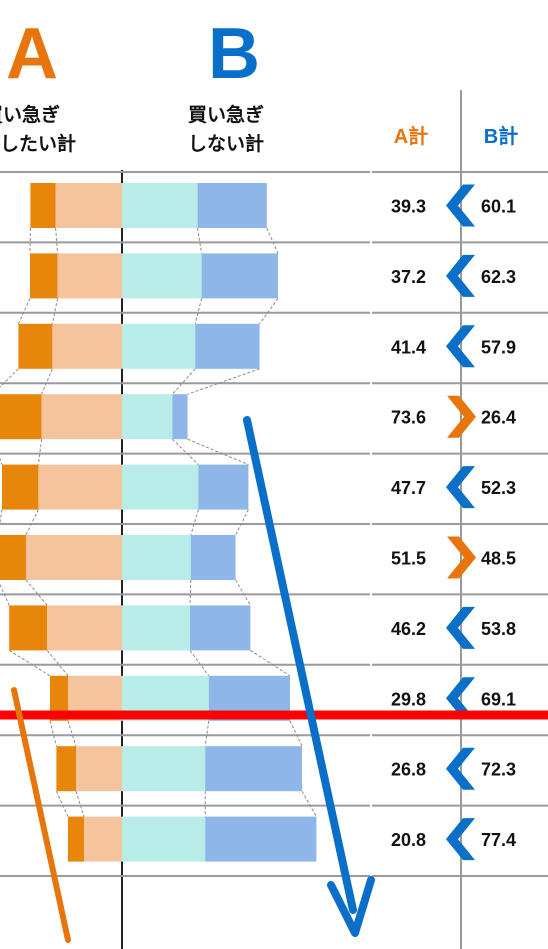  I want to click on b-total-value: 53.8, so click(498, 629).